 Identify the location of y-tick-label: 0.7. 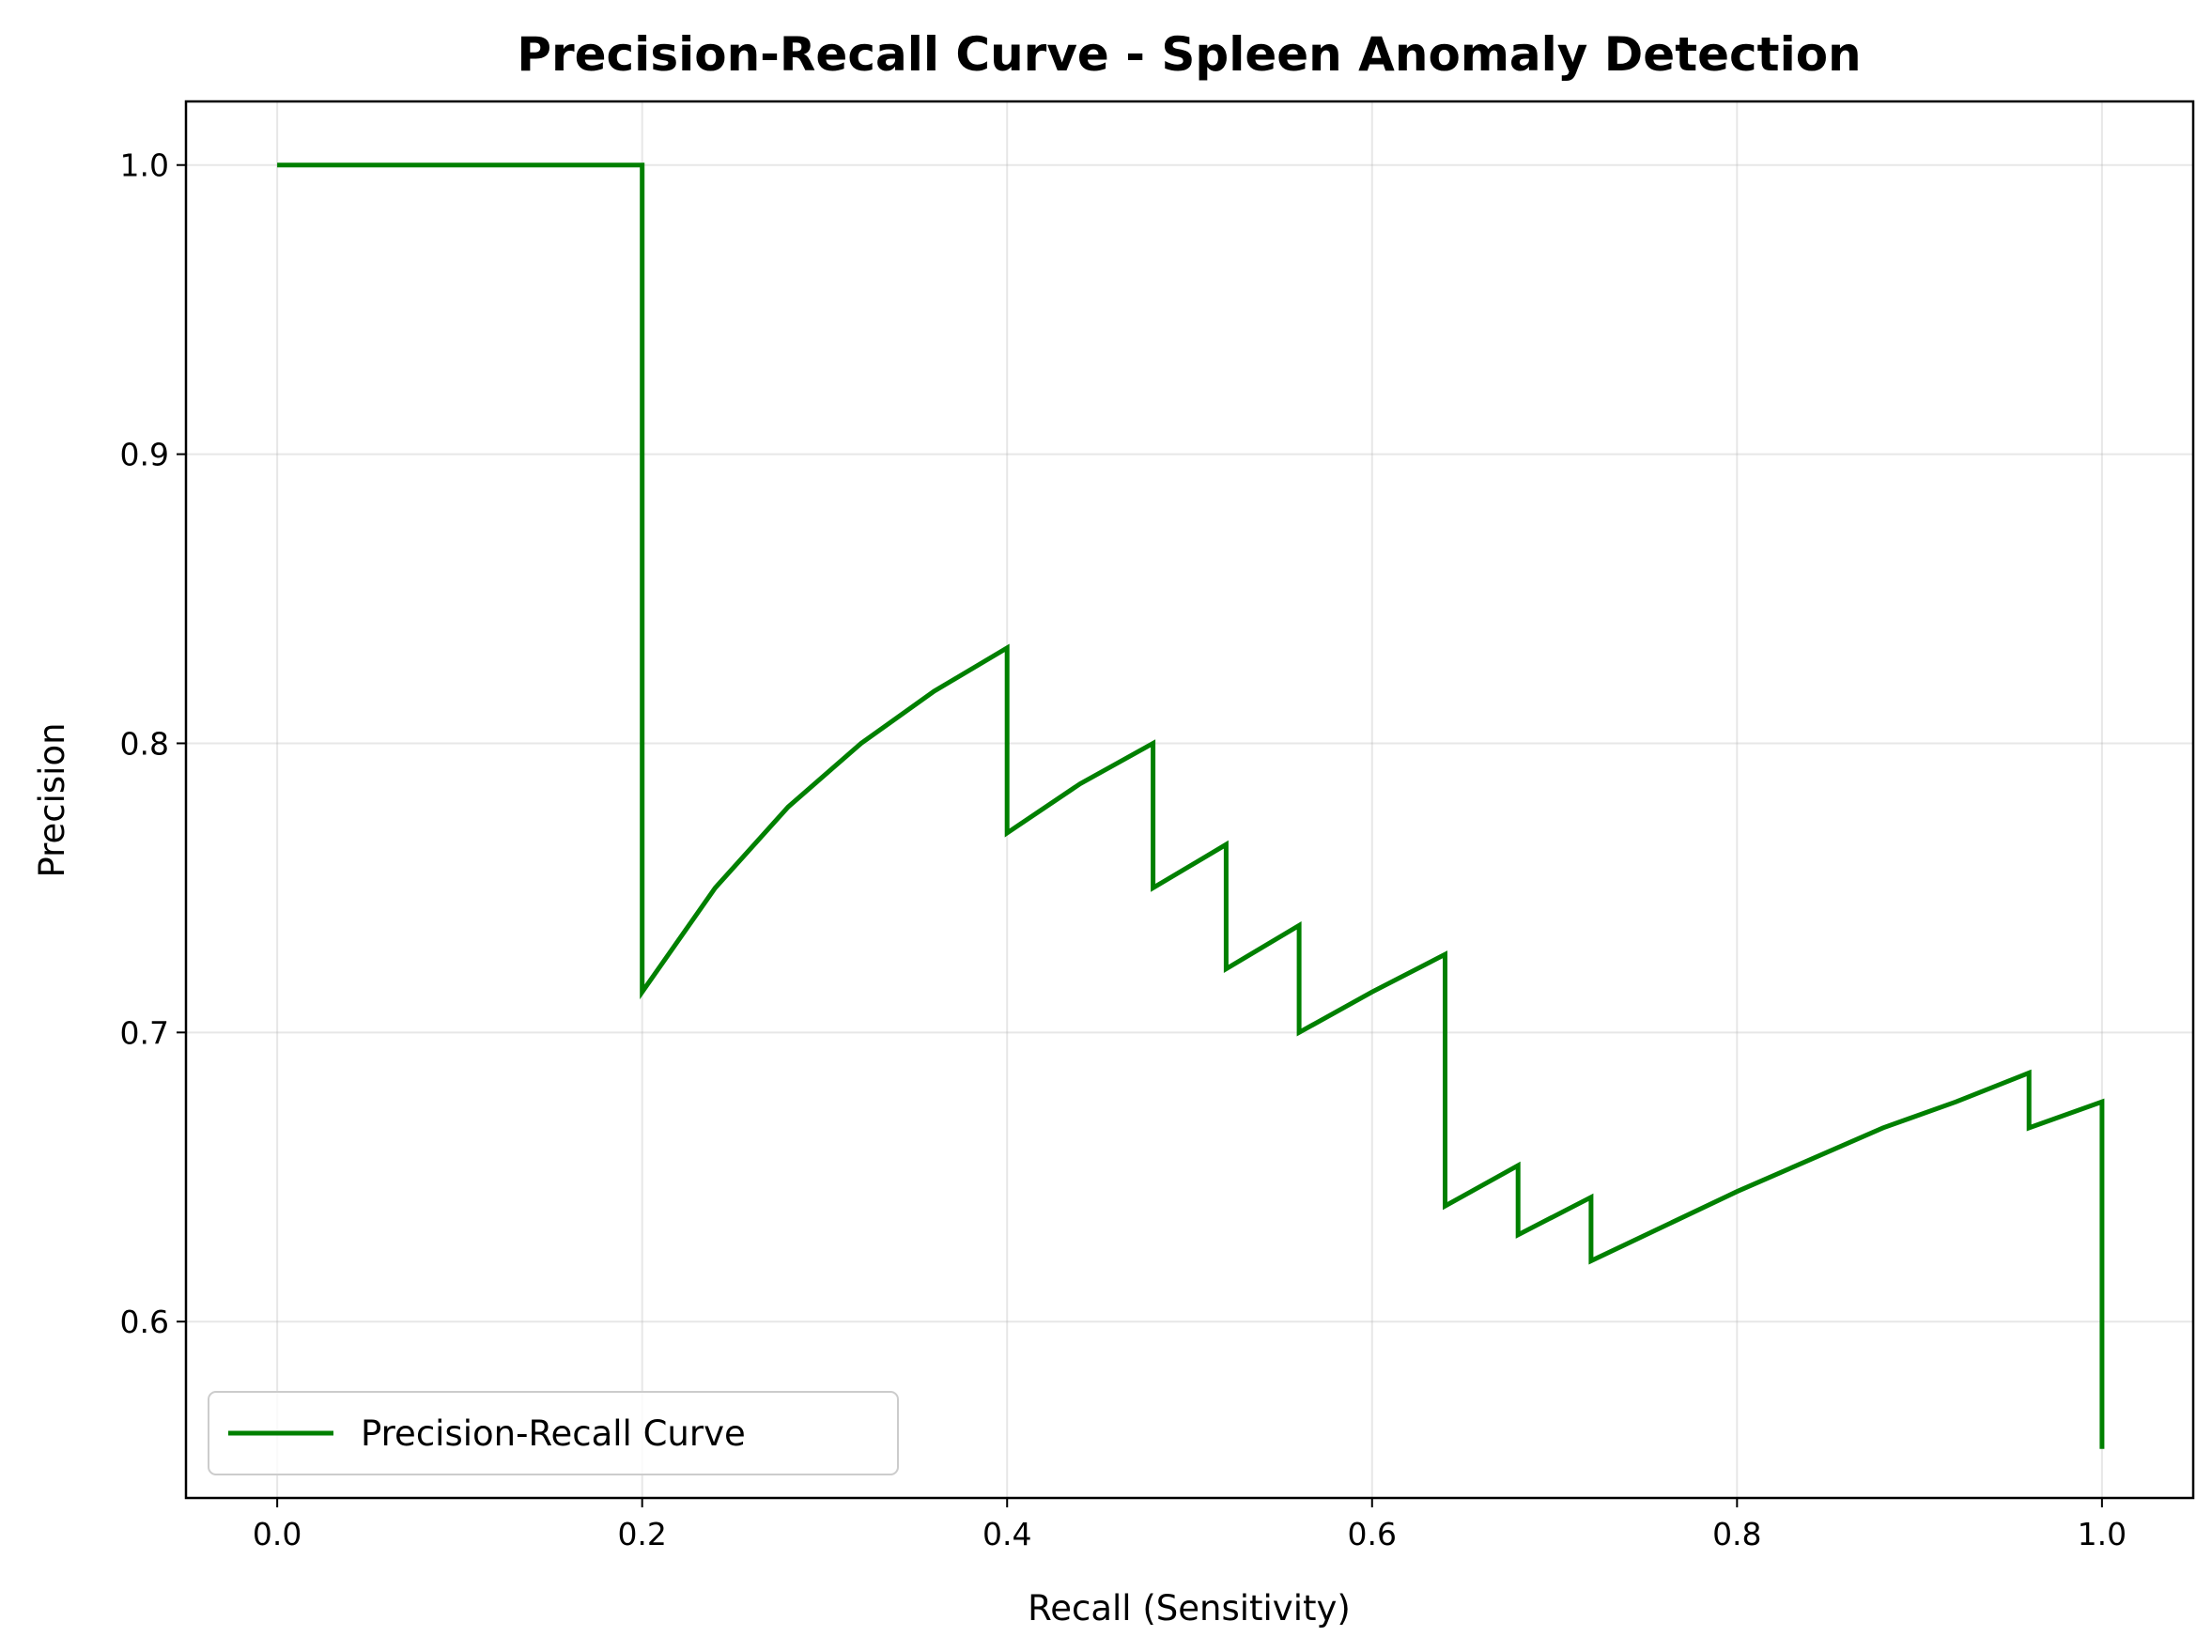
(144, 1032).